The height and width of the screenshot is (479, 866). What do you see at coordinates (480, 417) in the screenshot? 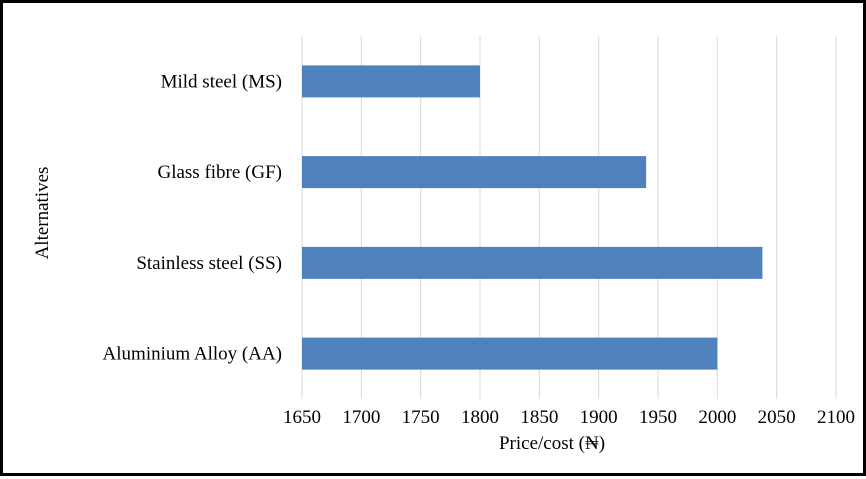
I see `x-tick-label-1800: 1800` at bounding box center [480, 417].